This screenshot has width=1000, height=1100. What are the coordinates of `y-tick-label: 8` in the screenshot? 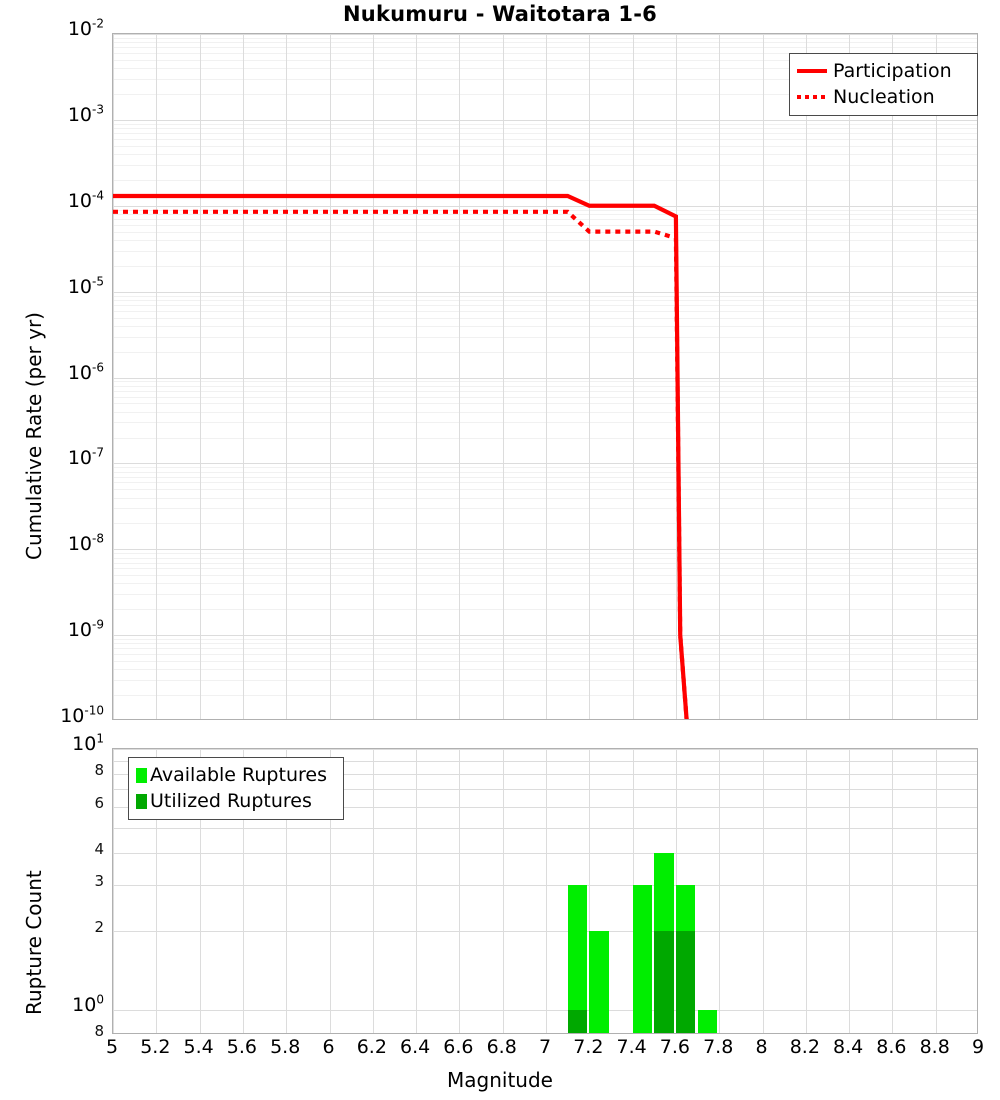 It's located at (99, 1031).